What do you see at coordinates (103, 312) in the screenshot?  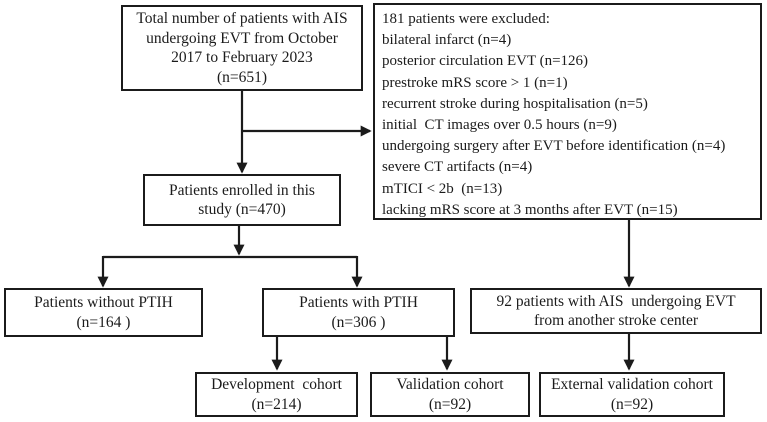 I see `box-without-ptih: Patients without PTIH (n=164 )` at bounding box center [103, 312].